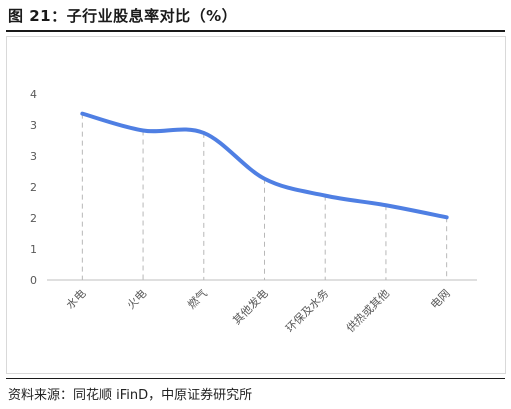 This screenshot has width=511, height=409. Describe the element at coordinates (33, 249) in the screenshot. I see `y-tick-label: 1` at that location.